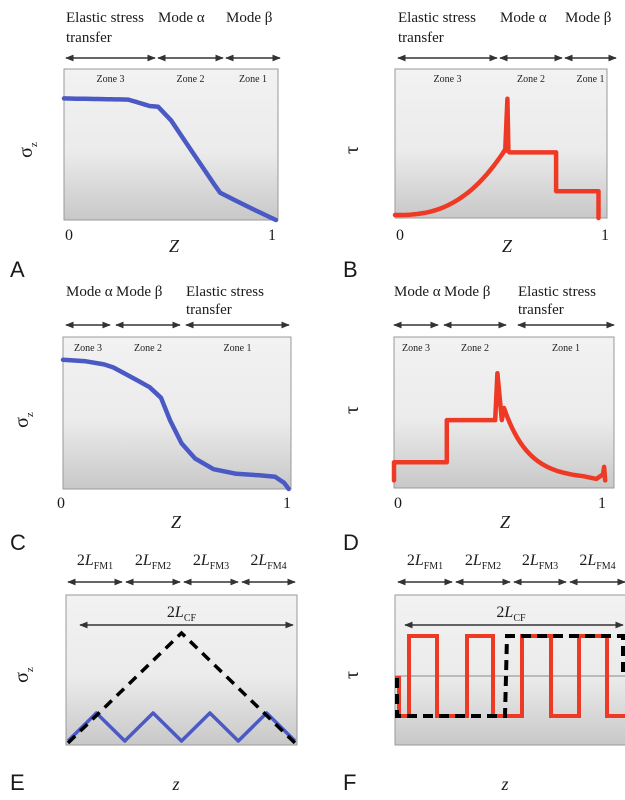  What do you see at coordinates (18, 542) in the screenshot?
I see `panel-letter: C` at bounding box center [18, 542].